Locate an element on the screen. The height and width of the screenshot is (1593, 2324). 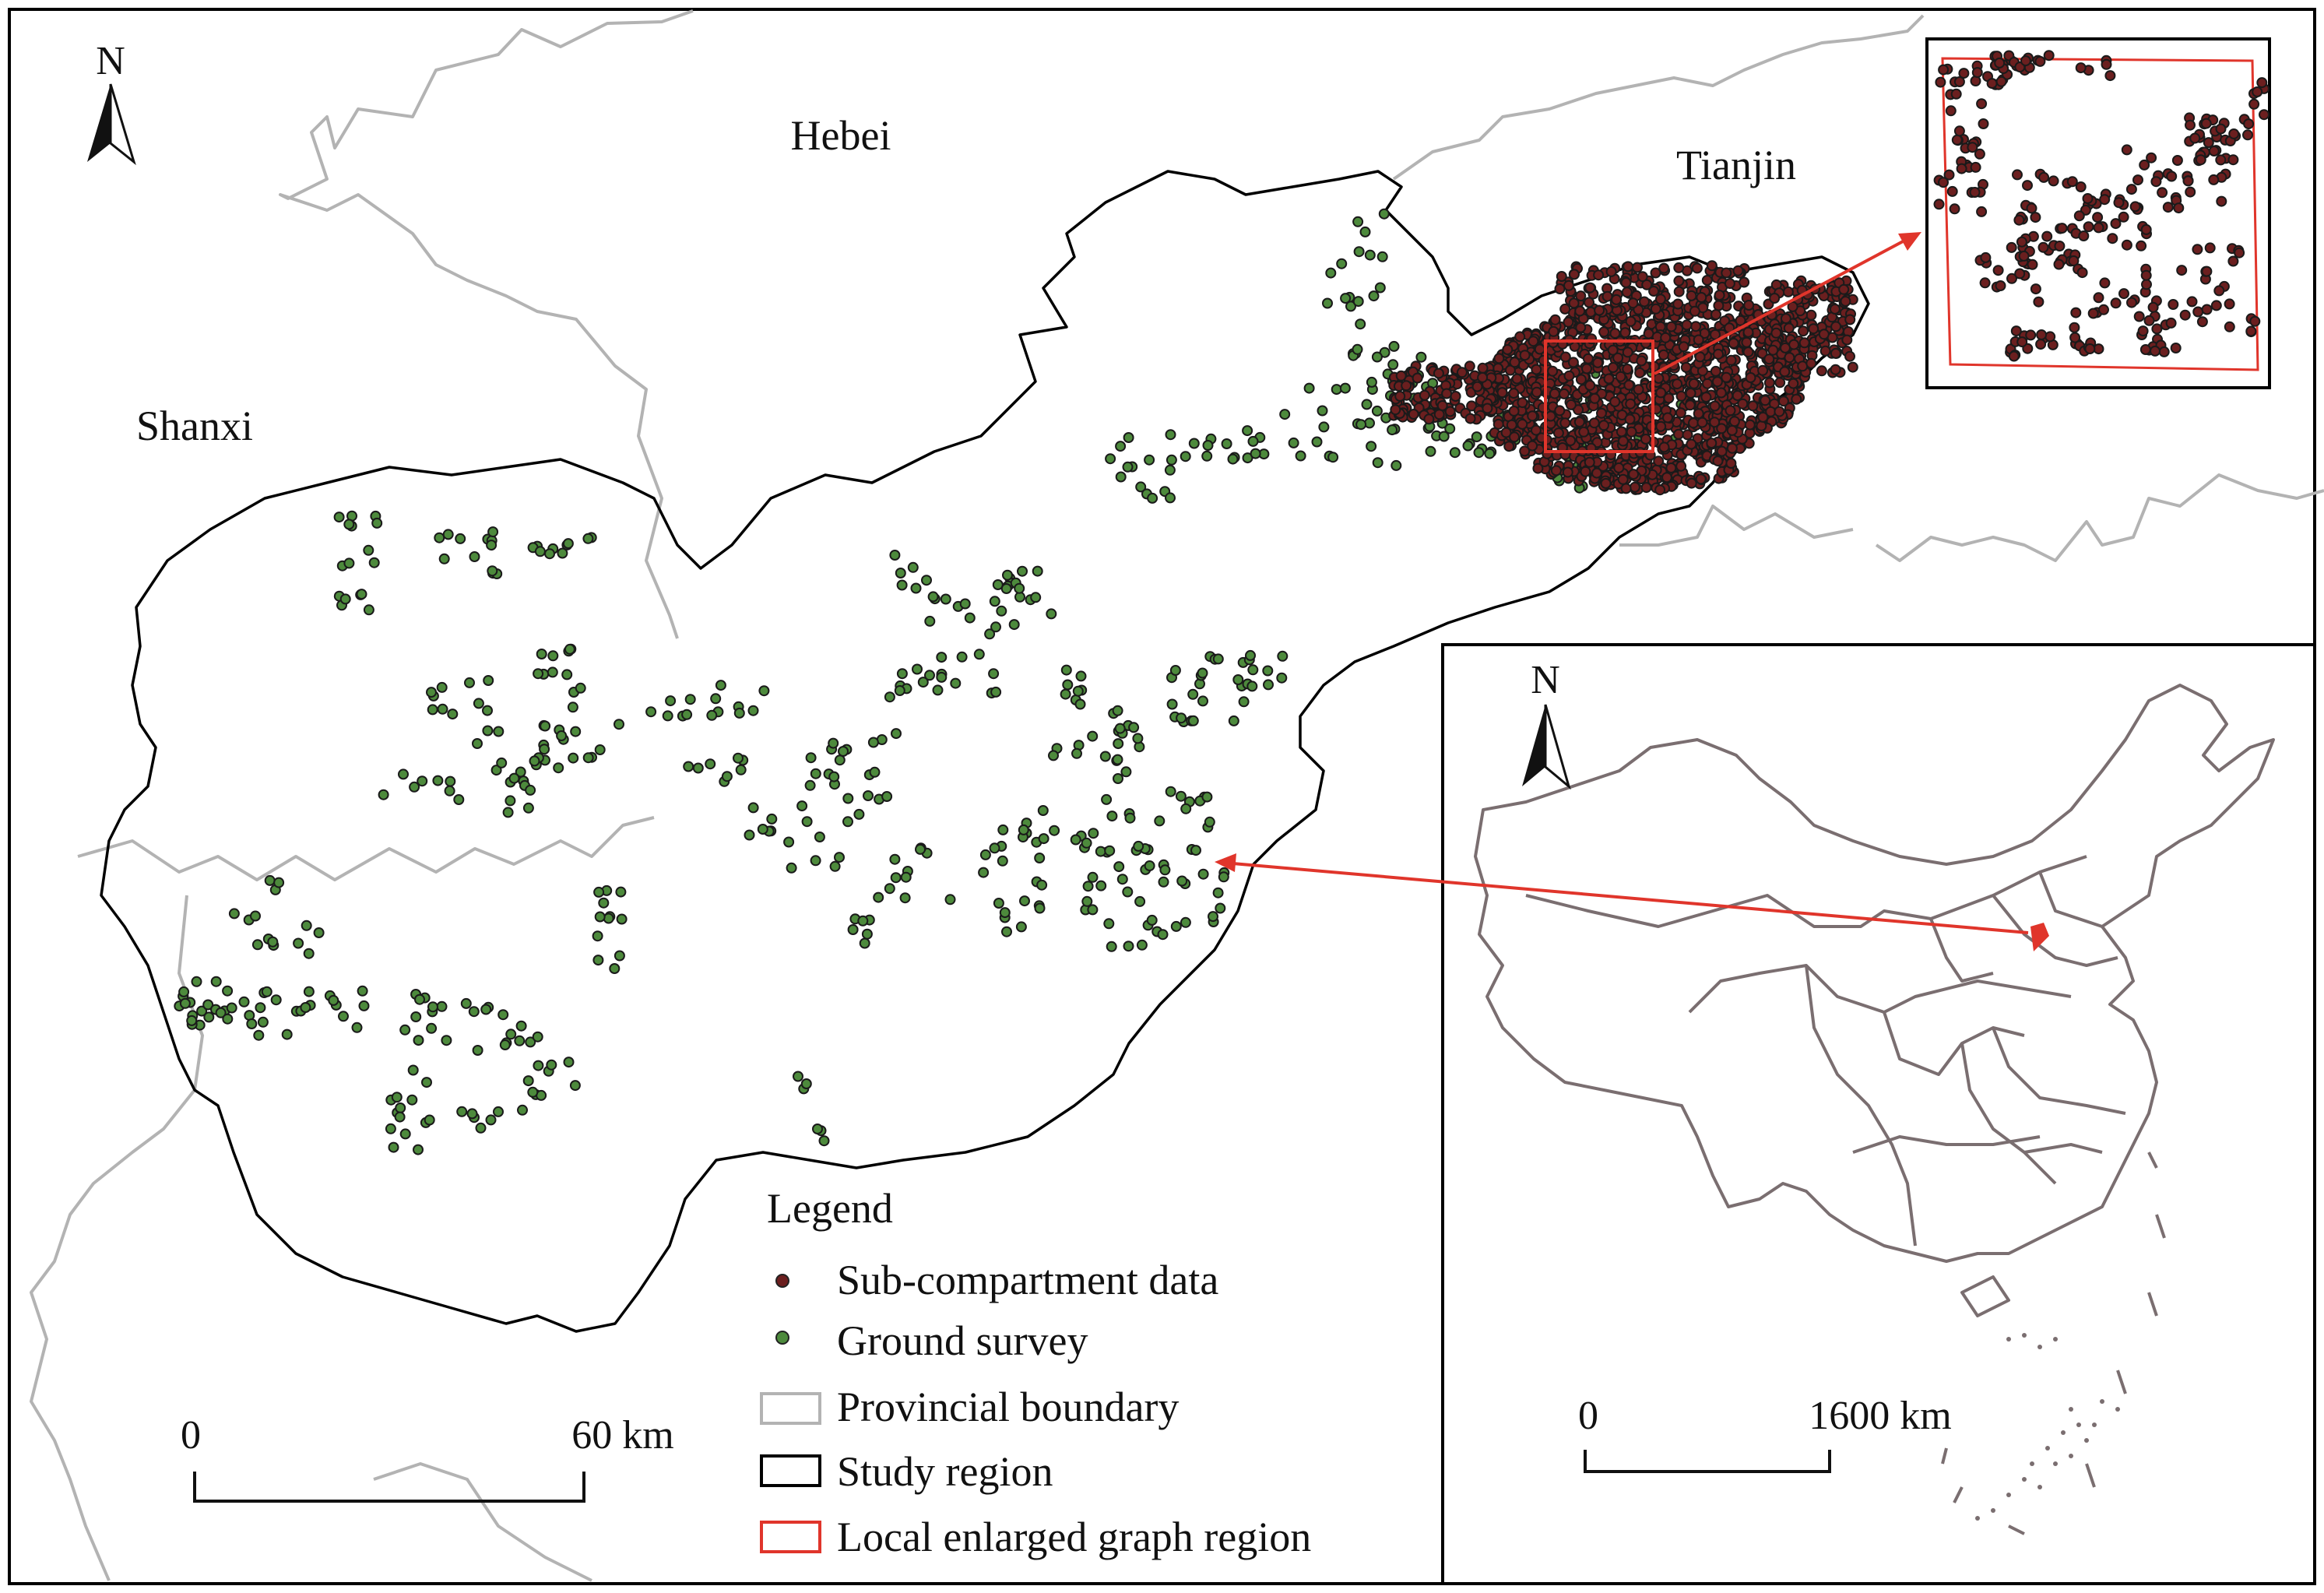
legend-item-sub-compartment: Sub-compartment data is located at coordinates (996, 1280).